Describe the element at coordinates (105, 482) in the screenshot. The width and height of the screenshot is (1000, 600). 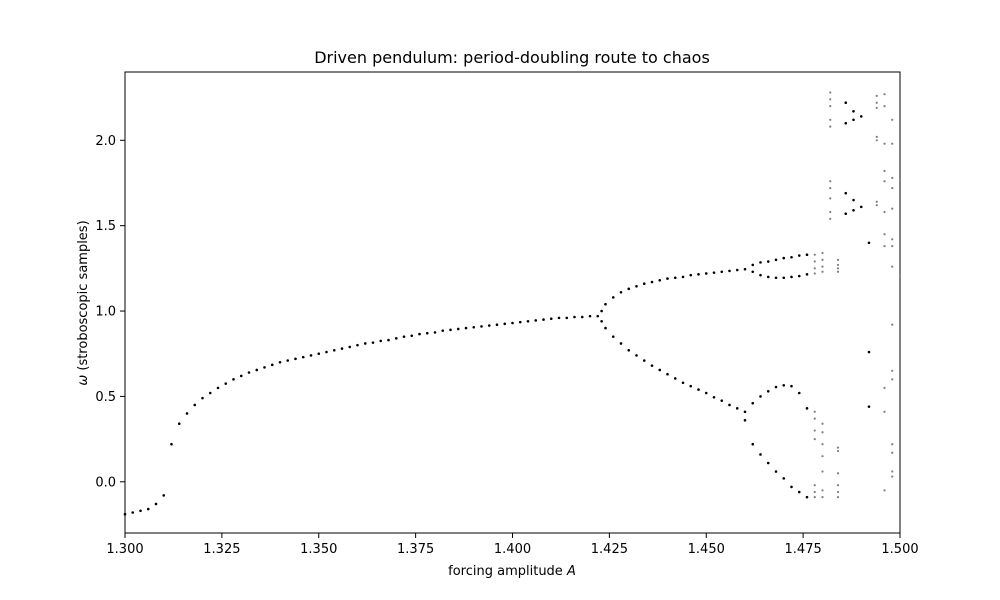
I see `y-tick-label: 0.0` at that location.